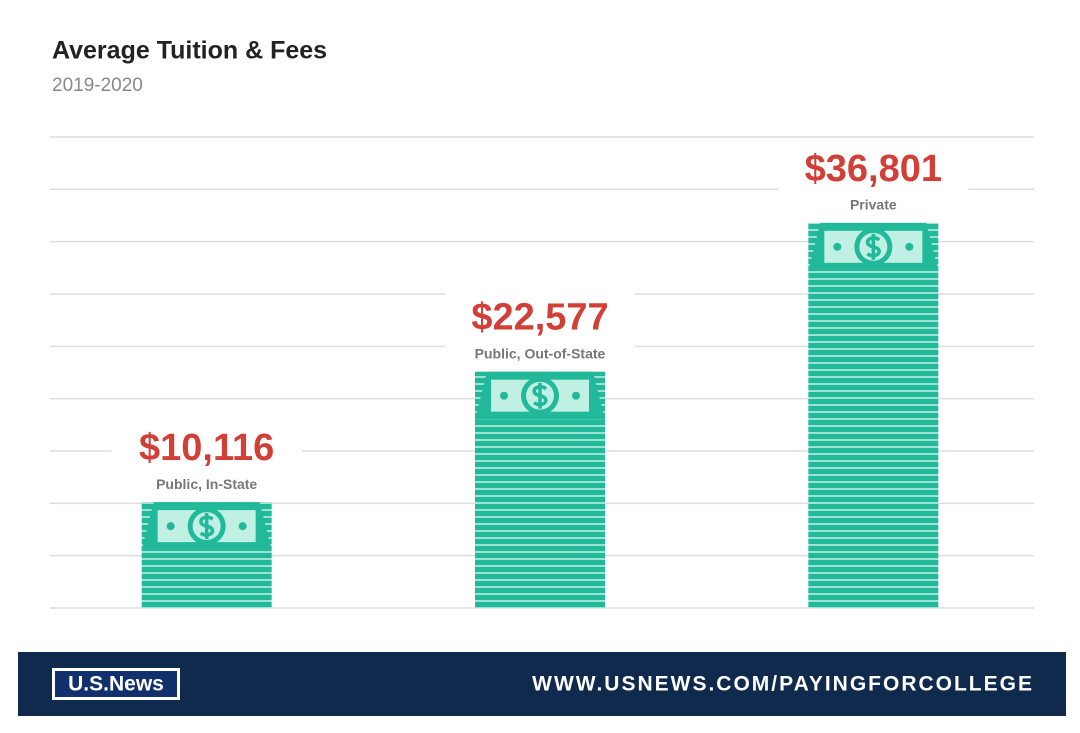  Describe the element at coordinates (873, 415) in the screenshot. I see `bar` at that location.